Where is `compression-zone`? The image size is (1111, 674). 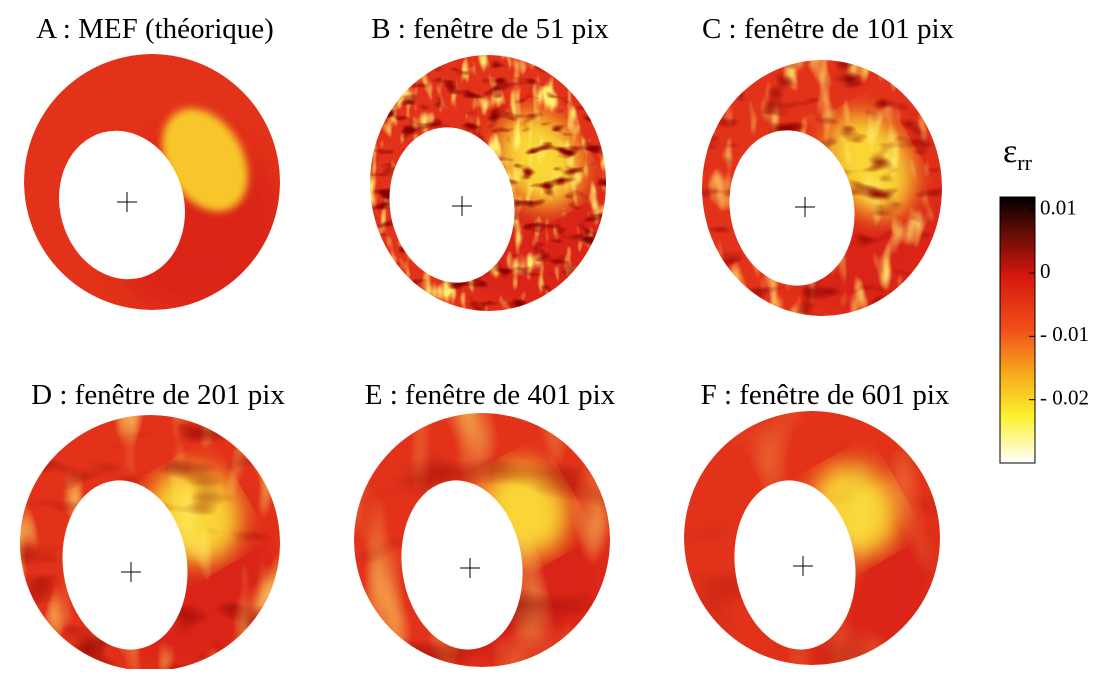
compression-zone is located at coordinates (205, 160).